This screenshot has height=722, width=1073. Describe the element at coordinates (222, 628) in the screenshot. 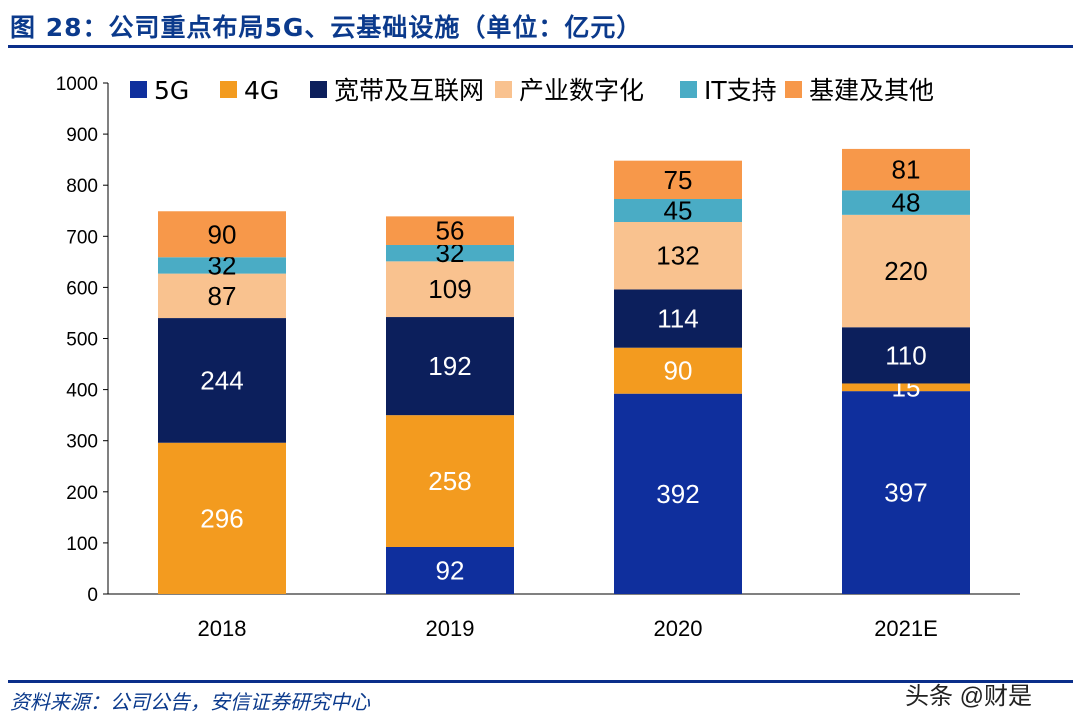

I see `x-tick-label: 2018` at that location.